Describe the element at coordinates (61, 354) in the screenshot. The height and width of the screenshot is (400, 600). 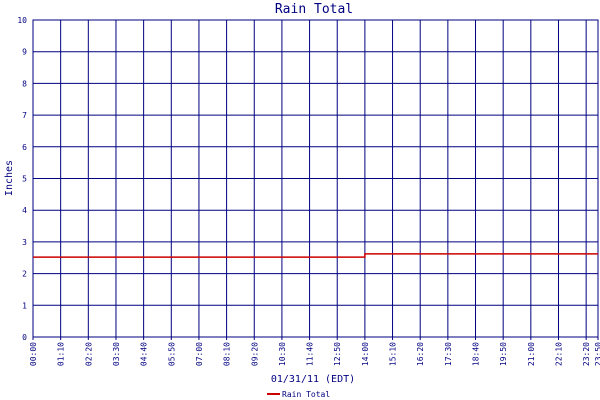
I see `x-tick-label: 01:10` at that location.